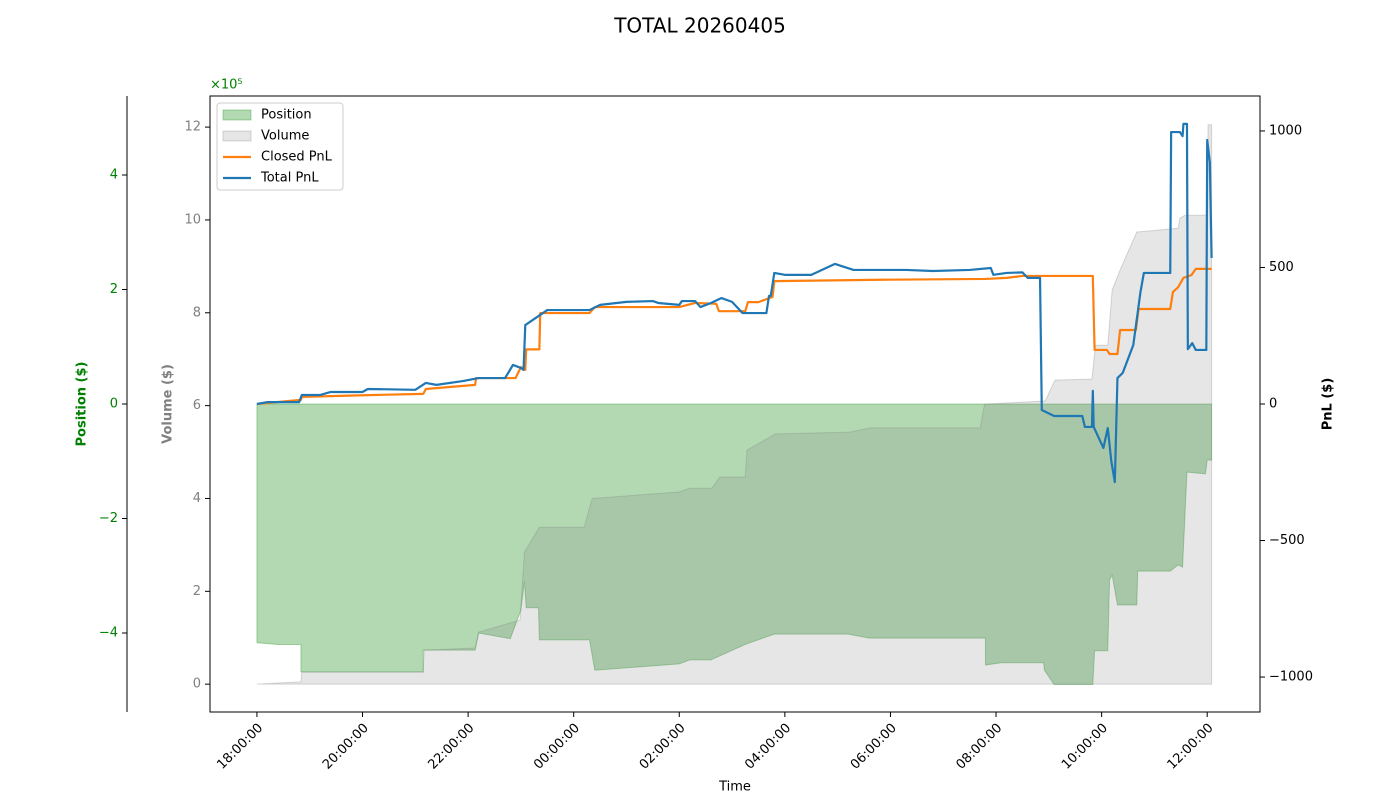  What do you see at coordinates (240, 747) in the screenshot?
I see `x-tick-label: 18:00:00` at bounding box center [240, 747].